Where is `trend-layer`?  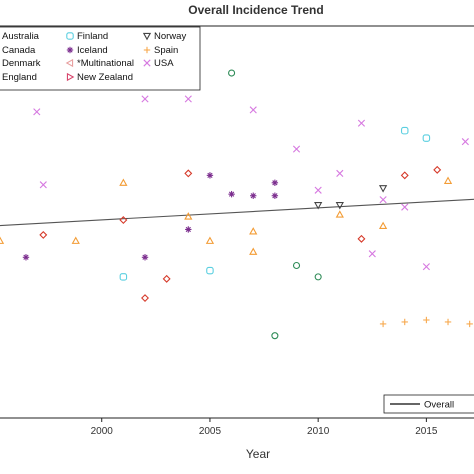
trend-layer is located at coordinates (237, 212).